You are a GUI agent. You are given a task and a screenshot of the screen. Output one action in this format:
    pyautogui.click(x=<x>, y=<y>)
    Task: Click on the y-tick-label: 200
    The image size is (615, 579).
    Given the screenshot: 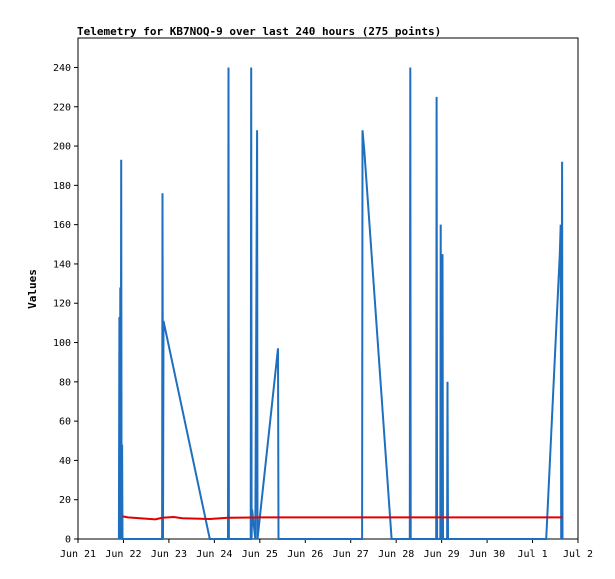 What is the action you would take?
    pyautogui.click(x=62, y=147)
    